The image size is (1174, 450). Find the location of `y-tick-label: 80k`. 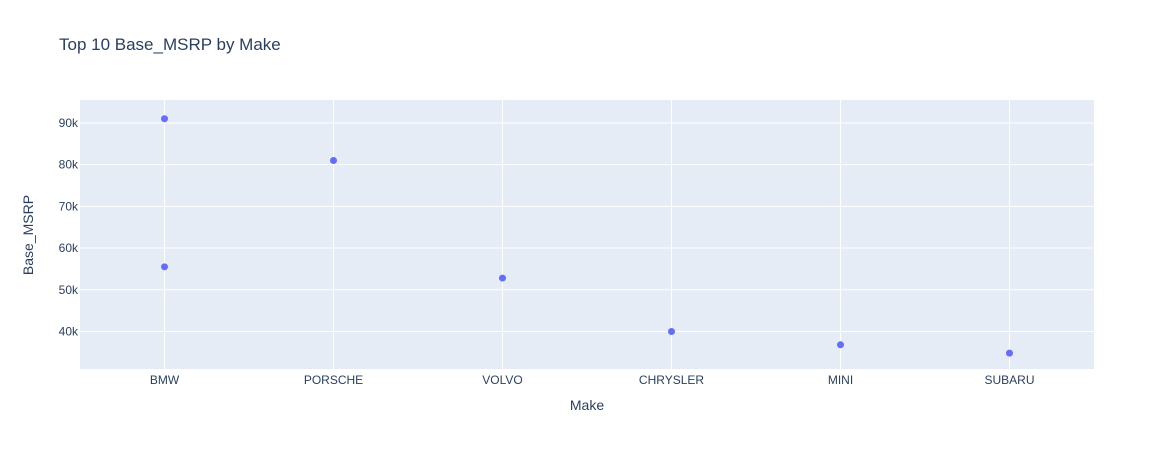

y-tick-label: 80k is located at coordinates (69, 165).